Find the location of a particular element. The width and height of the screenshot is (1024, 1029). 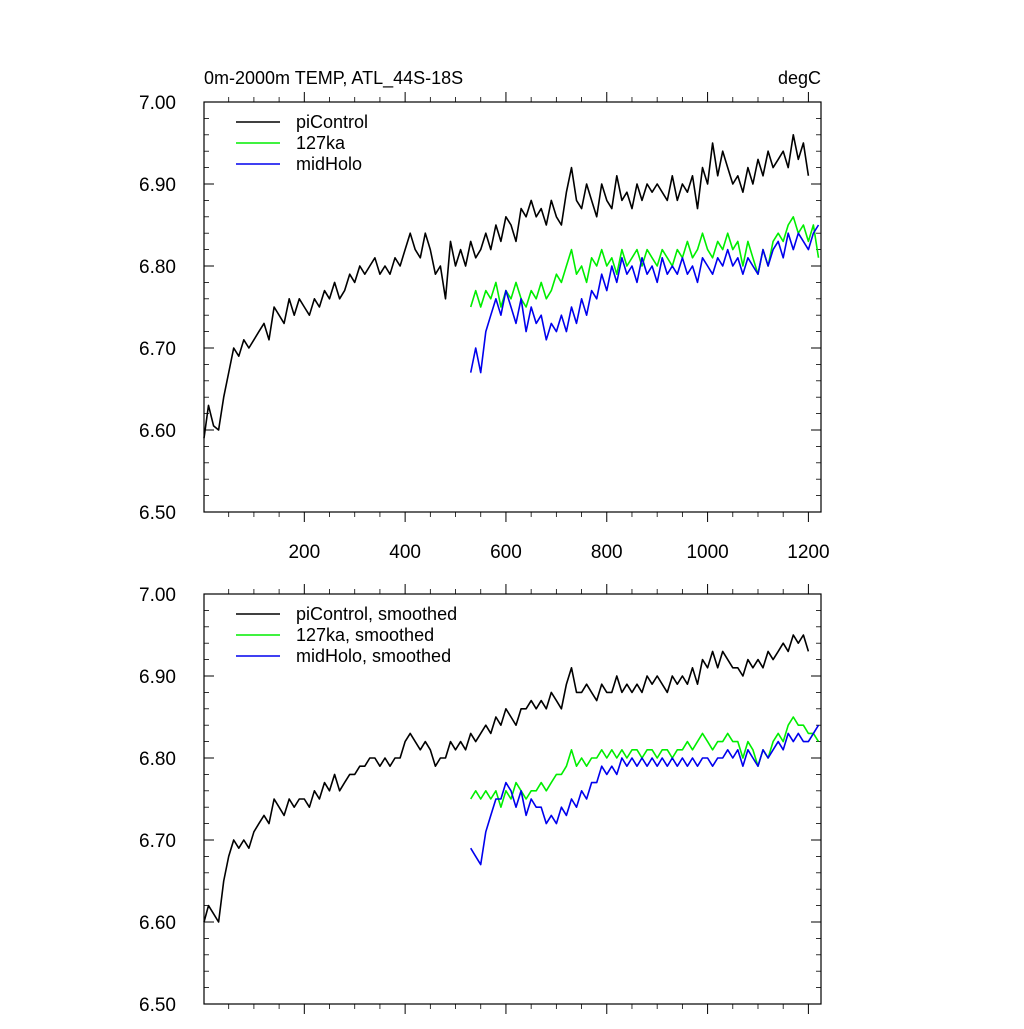

legend-label: piControl is located at coordinates (332, 122).